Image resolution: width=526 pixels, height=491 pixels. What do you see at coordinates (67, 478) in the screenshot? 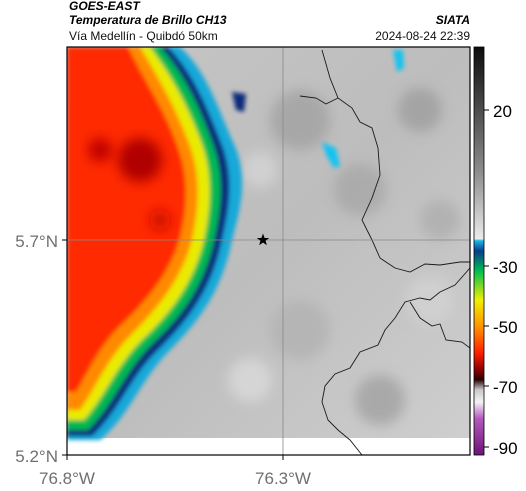
I see `lon-label-76.8: 76.8°W` at bounding box center [67, 478].